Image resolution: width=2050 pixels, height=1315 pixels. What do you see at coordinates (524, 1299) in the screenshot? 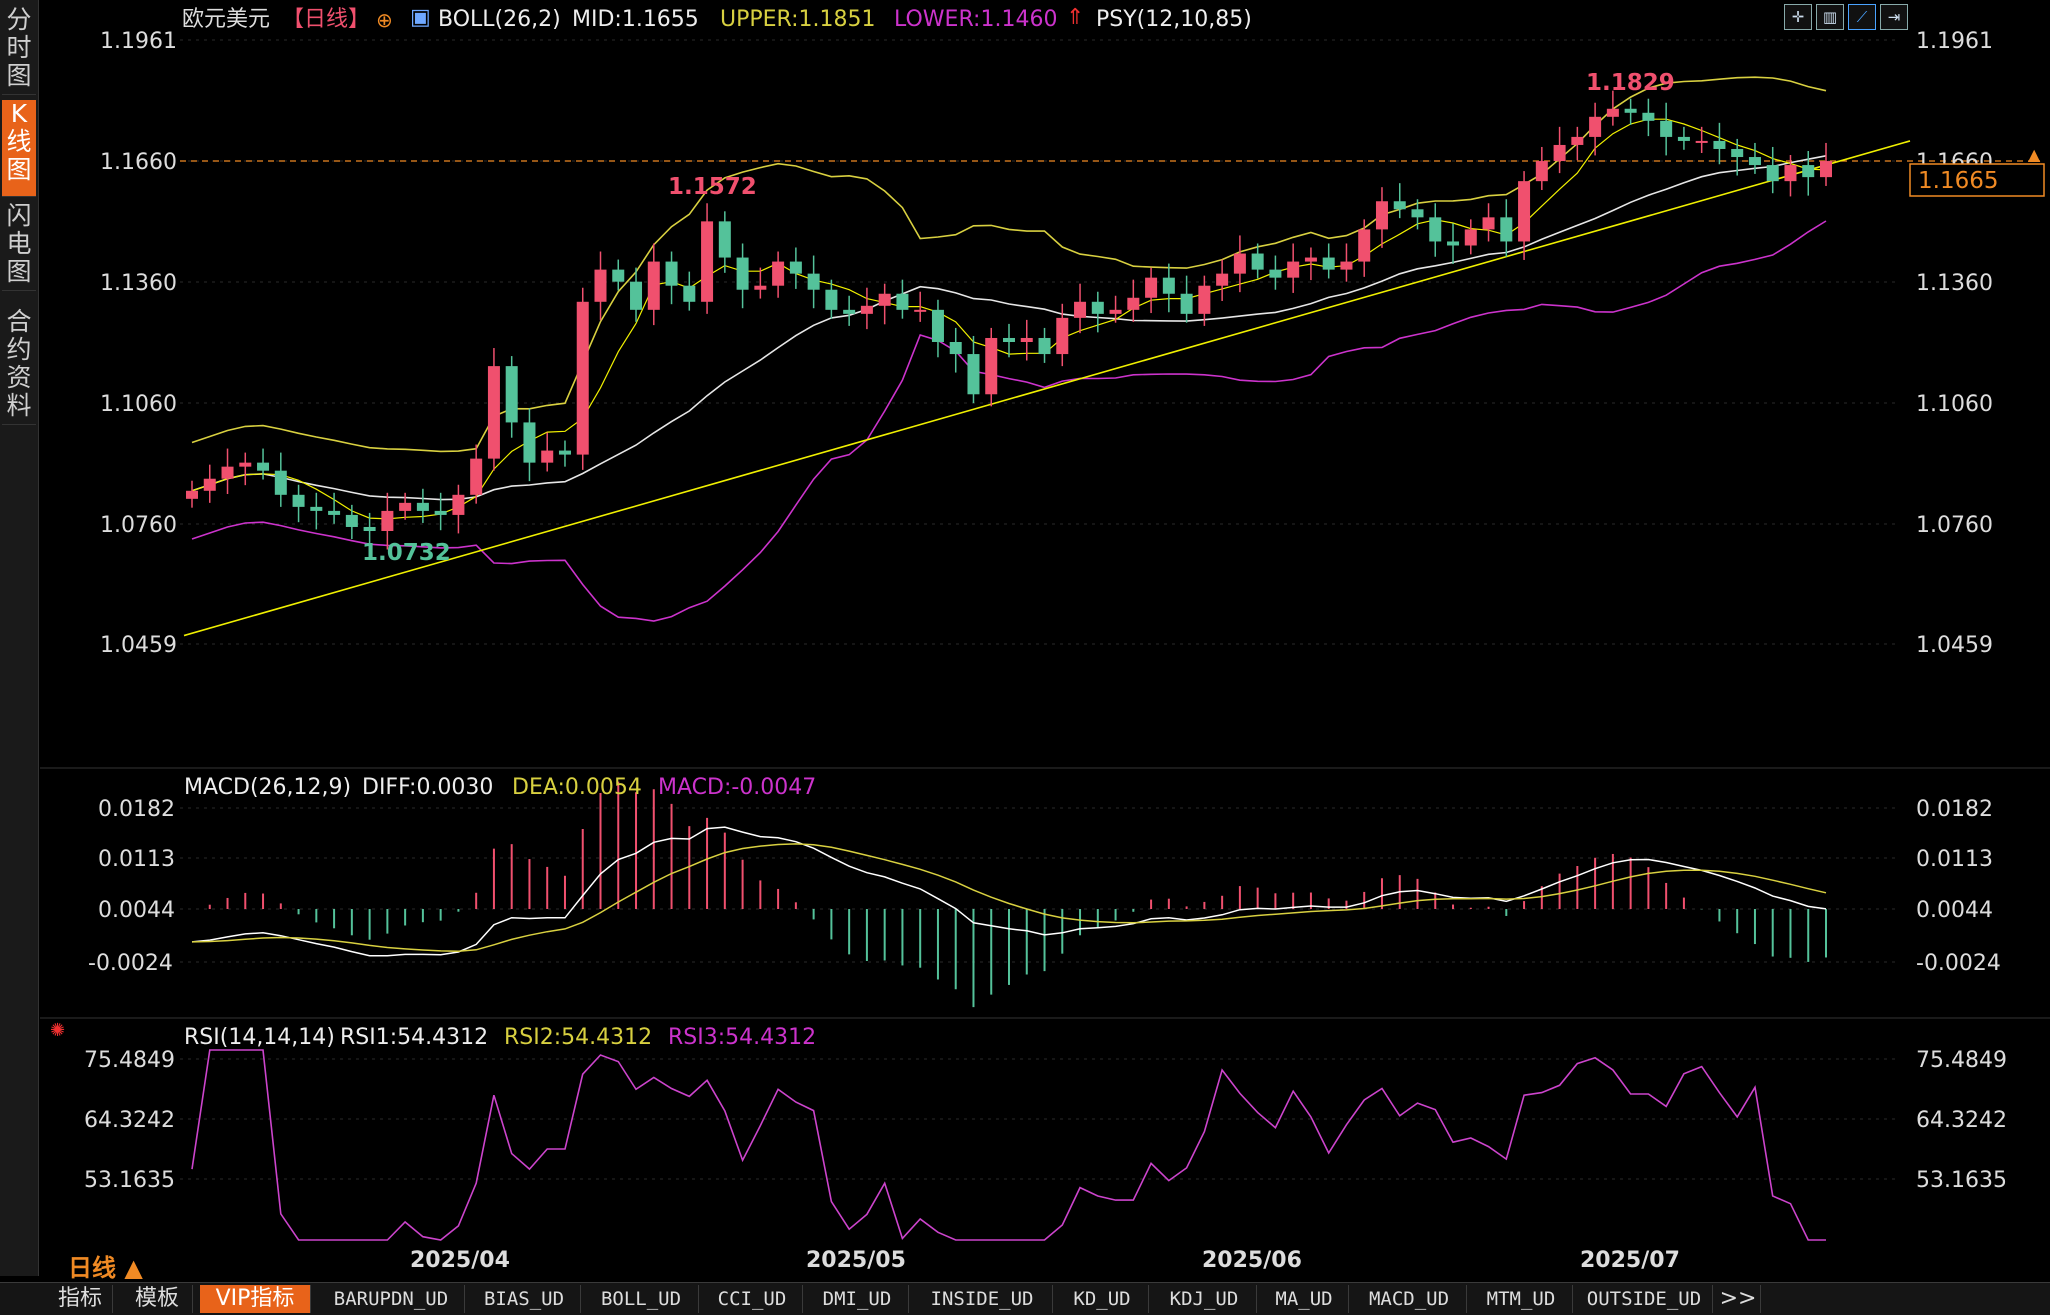
I see `tab-bias: BIAS_UD` at bounding box center [524, 1299].